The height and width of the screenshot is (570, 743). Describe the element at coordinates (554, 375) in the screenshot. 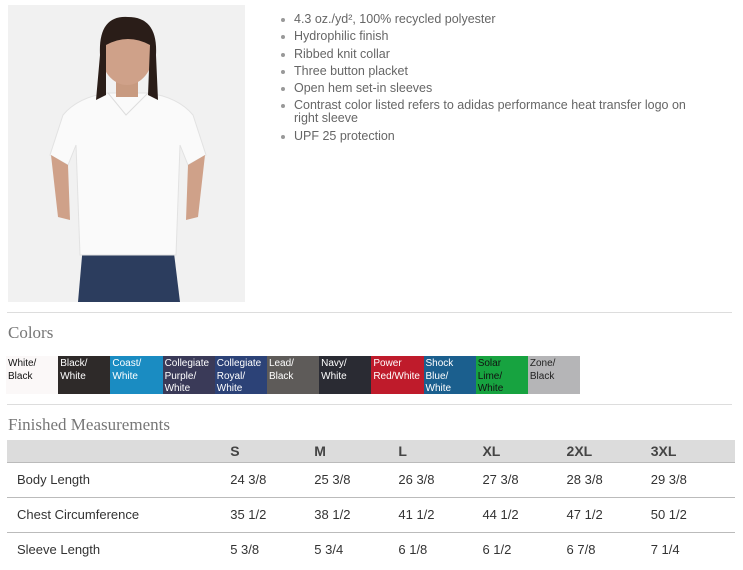

I see `color-swatch: Zone/ Black` at that location.